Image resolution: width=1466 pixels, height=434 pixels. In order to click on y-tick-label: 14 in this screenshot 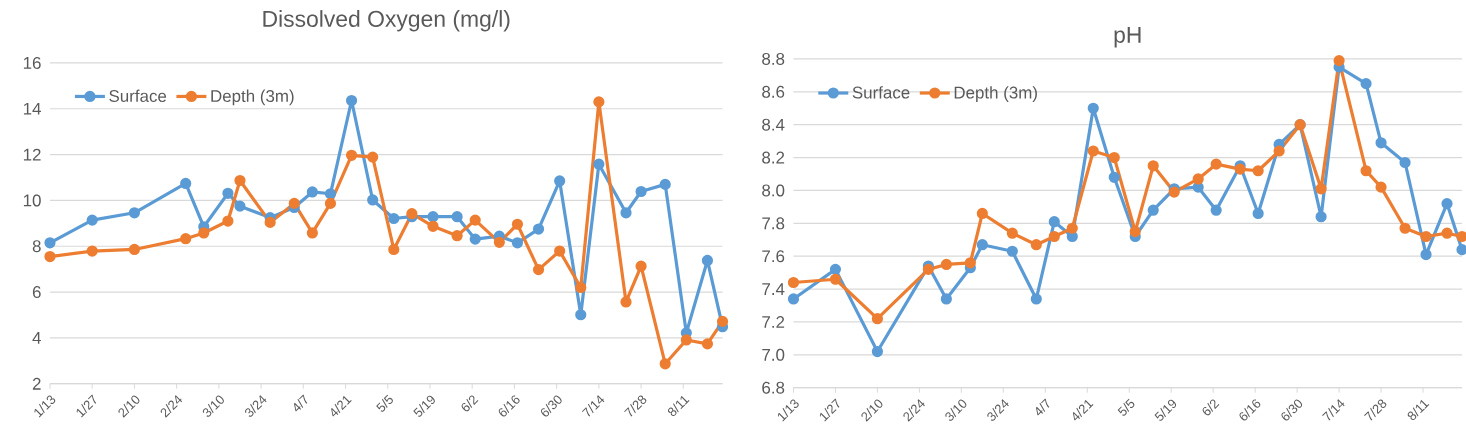, I will do `click(32, 109)`.